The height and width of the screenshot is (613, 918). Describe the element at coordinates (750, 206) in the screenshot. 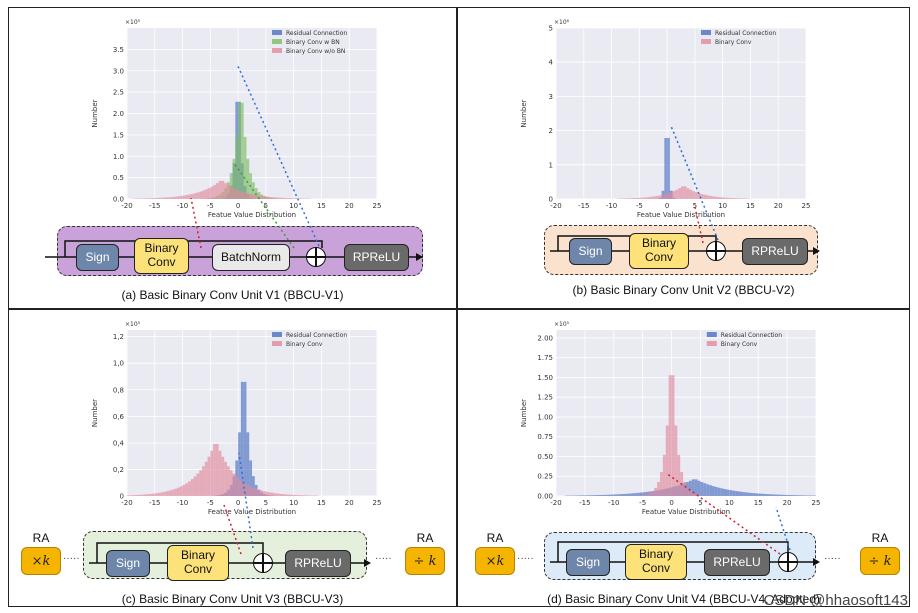

I see `x-tick-label: 15` at that location.